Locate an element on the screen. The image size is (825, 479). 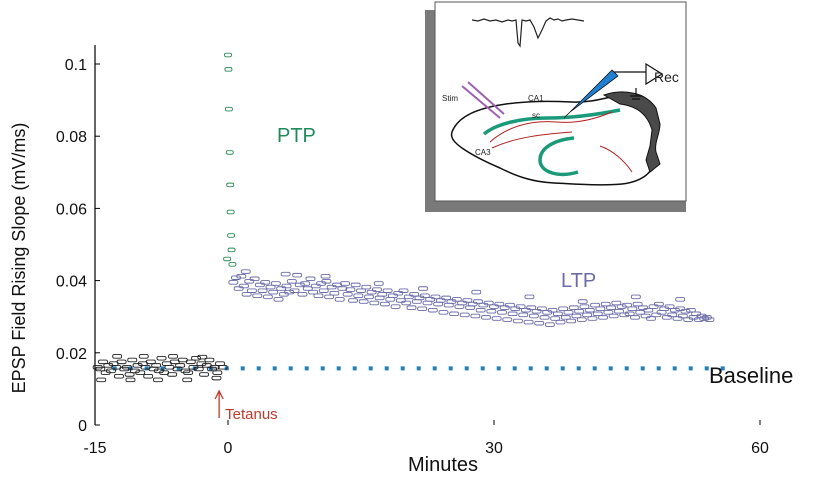
x-tick-label: 0 is located at coordinates (228, 448).